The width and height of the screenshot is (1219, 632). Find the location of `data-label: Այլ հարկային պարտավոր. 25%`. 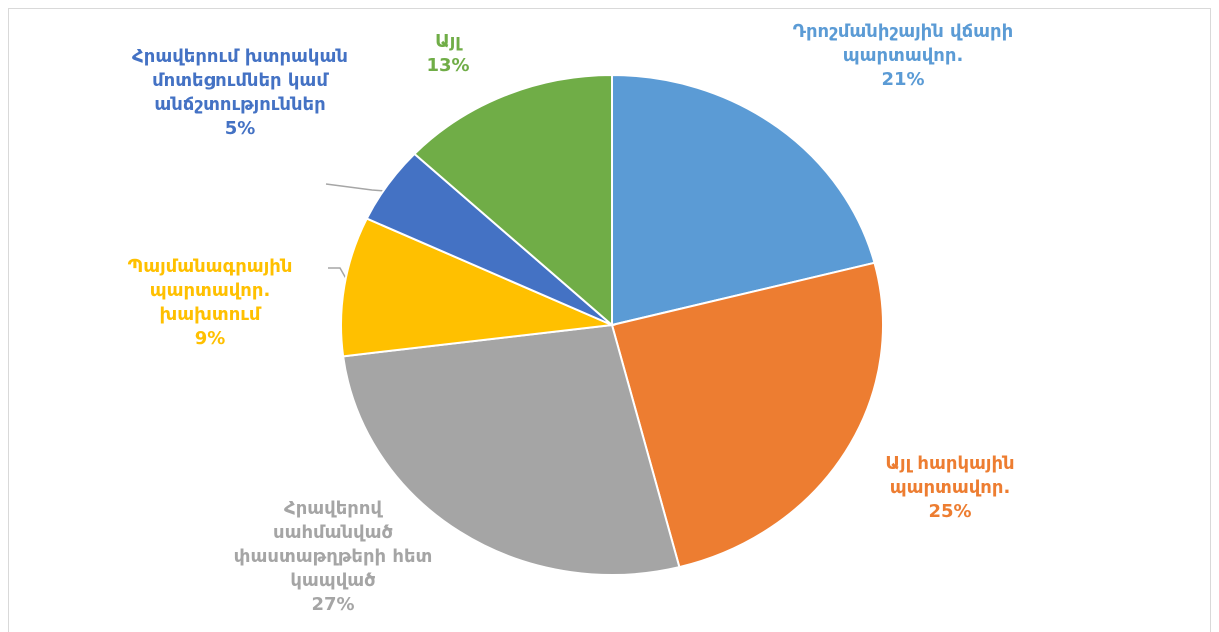

data-label: Այլ հարկային պարտավոր. 25% is located at coordinates (950, 488).